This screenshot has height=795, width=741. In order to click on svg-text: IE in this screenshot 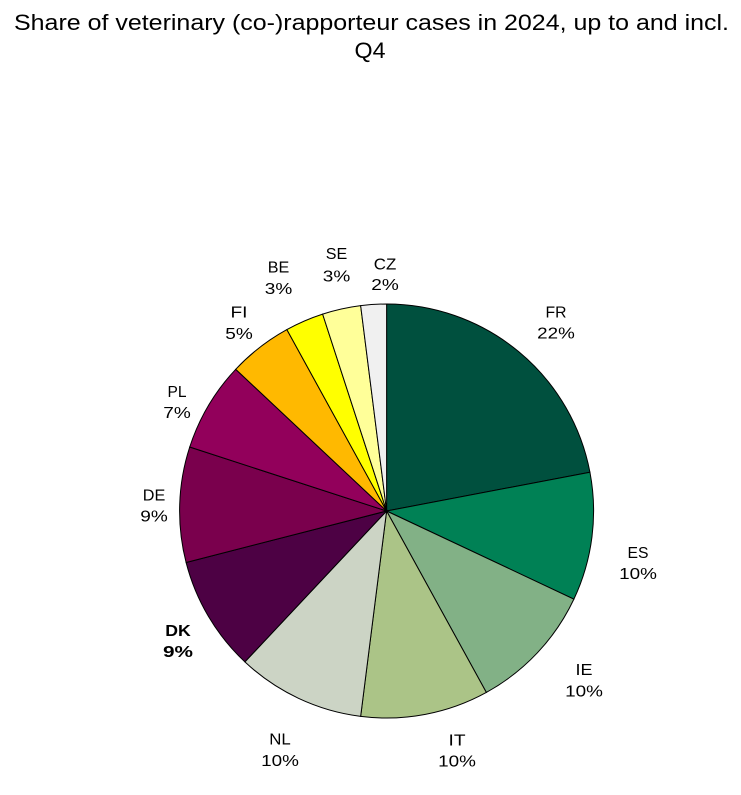, I will do `click(584, 670)`.